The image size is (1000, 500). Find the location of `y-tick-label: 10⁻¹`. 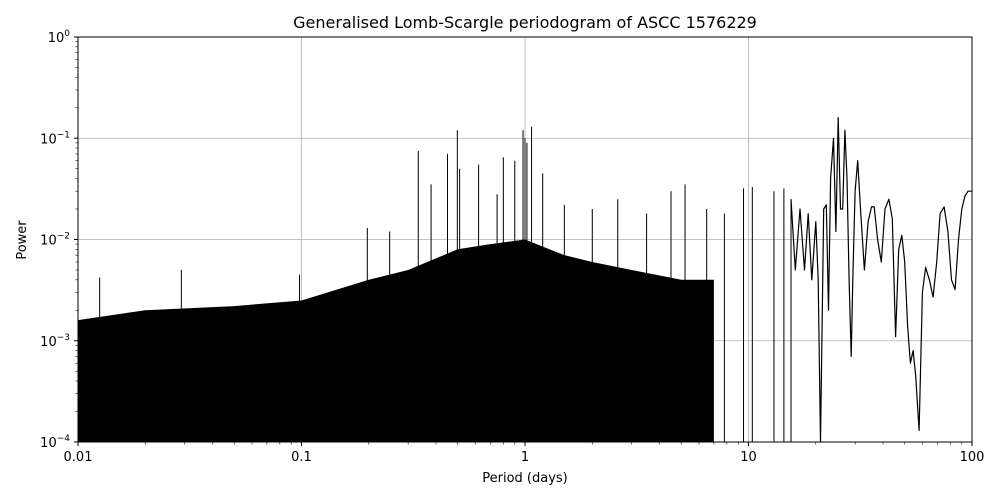

y-tick-label: 10⁻¹ is located at coordinates (55, 138).